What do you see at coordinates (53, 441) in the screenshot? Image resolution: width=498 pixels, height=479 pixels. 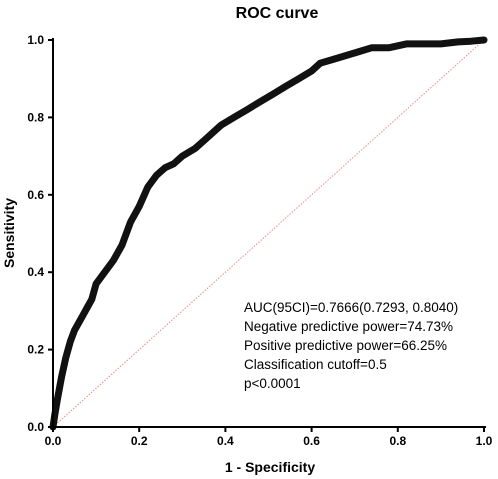 I see `x-tick-label: 0.0` at bounding box center [53, 441].